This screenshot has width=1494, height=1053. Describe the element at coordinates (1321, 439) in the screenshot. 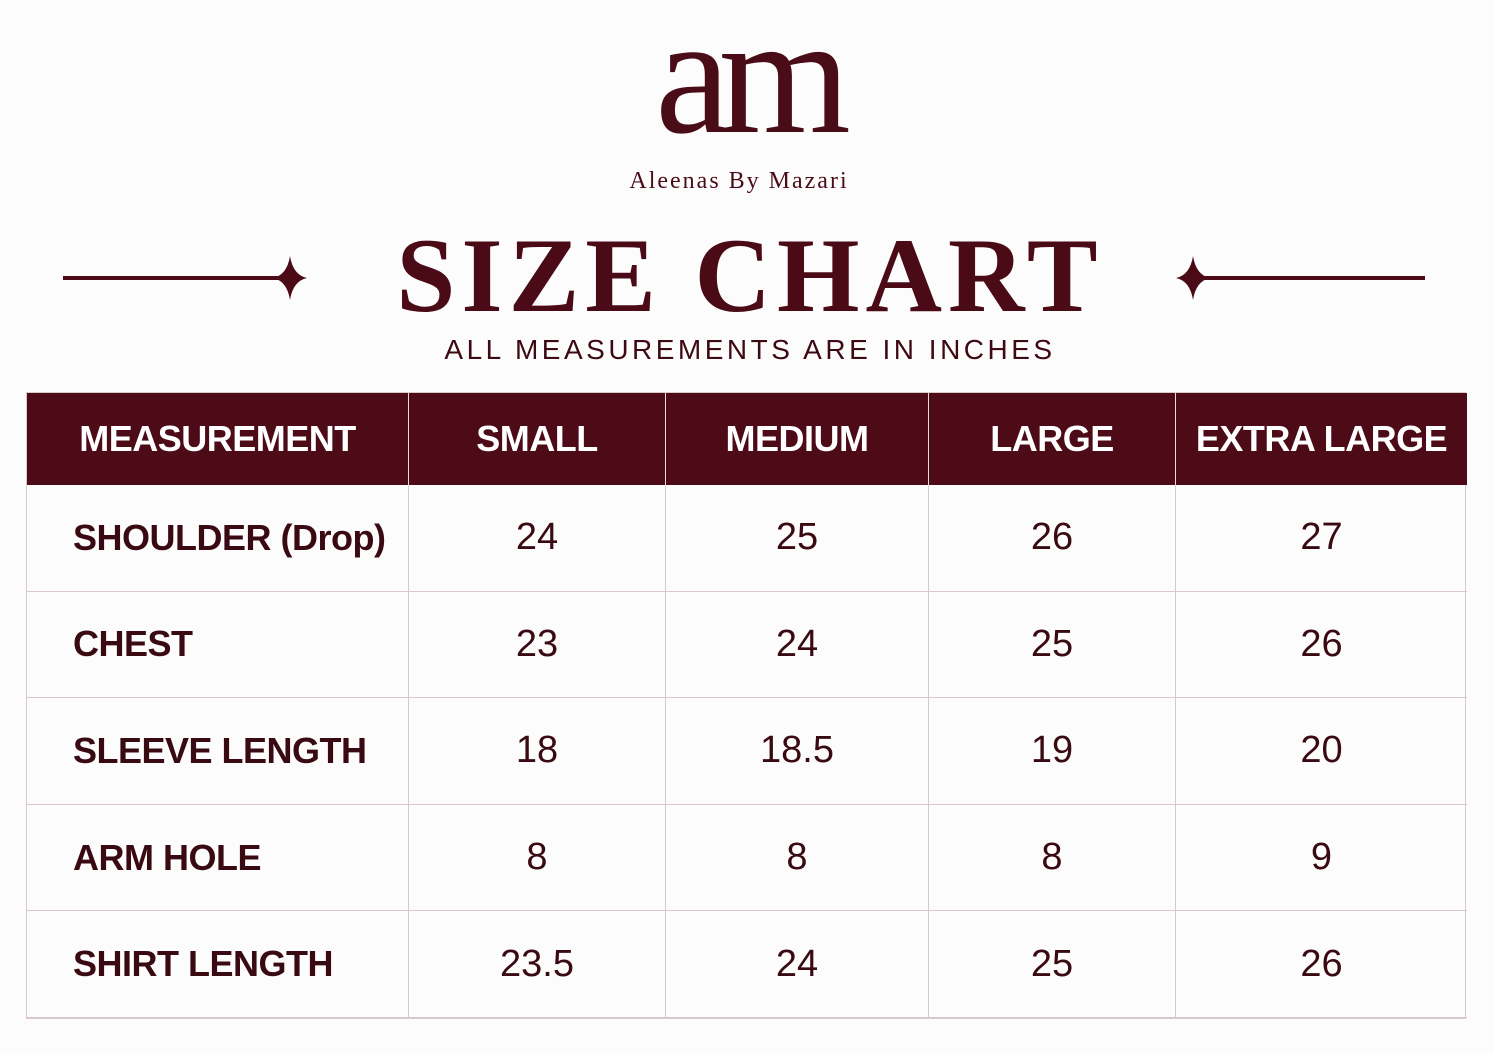

I see `header-cell: EXTRA LARGE` at that location.